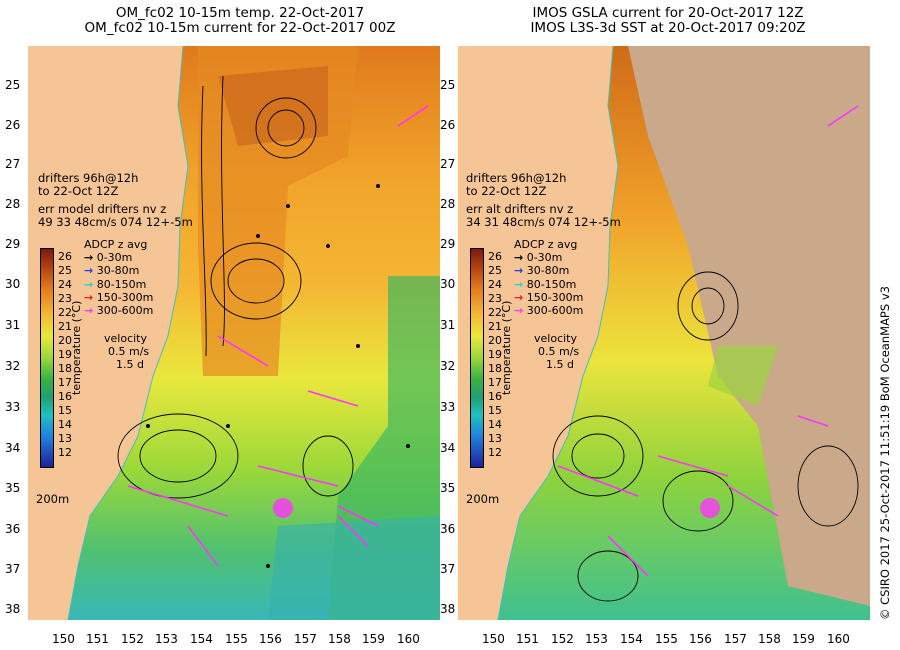 The image size is (900, 650). What do you see at coordinates (495, 354) in the screenshot?
I see `colorbar-tick: 19` at bounding box center [495, 354].